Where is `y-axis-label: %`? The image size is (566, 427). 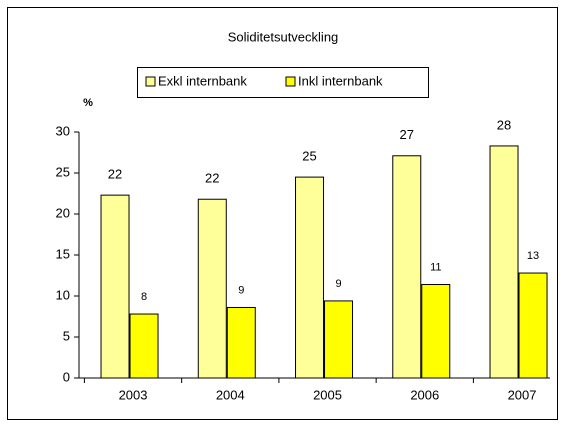 y-axis-label: % is located at coordinates (88, 103).